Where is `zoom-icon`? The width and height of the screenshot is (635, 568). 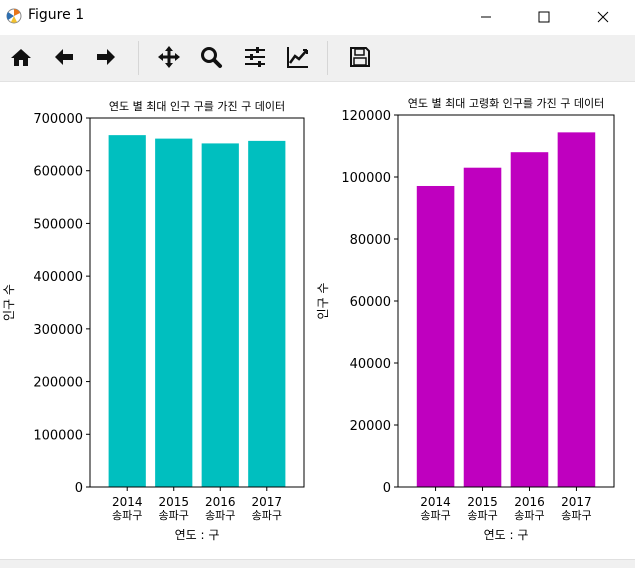 zoom-icon is located at coordinates (211, 57).